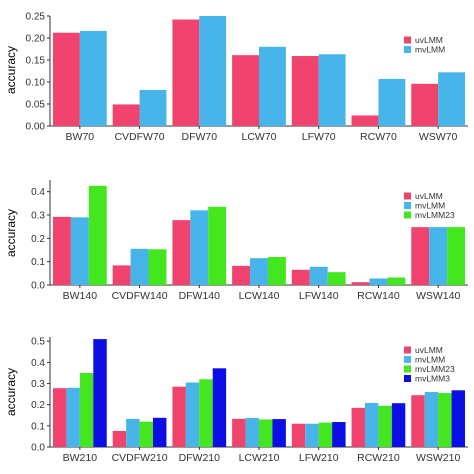 This screenshot has height=474, width=474. What do you see at coordinates (73, 417) in the screenshot?
I see `bar-mvLMM-BW210` at bounding box center [73, 417].